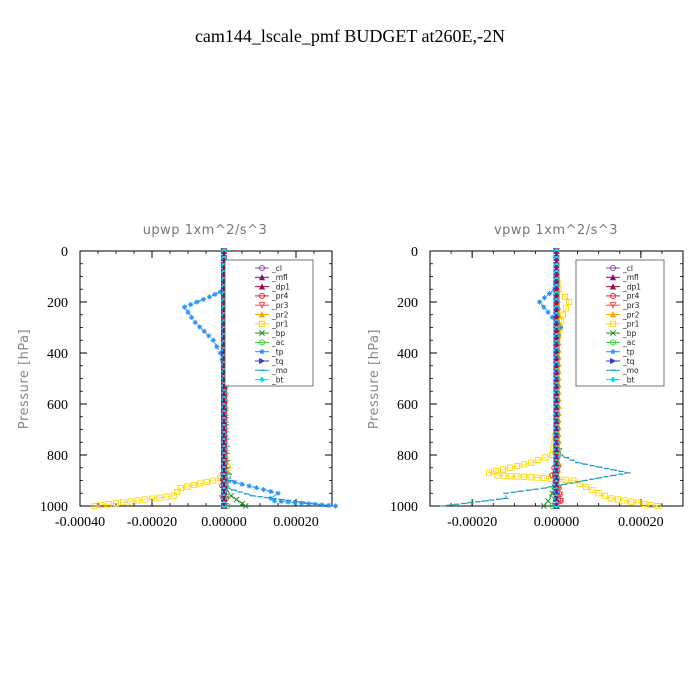 The image size is (700, 700). What do you see at coordinates (205, 230) in the screenshot?
I see `panel-title: upwp 1xm^2/s^3` at bounding box center [205, 230].